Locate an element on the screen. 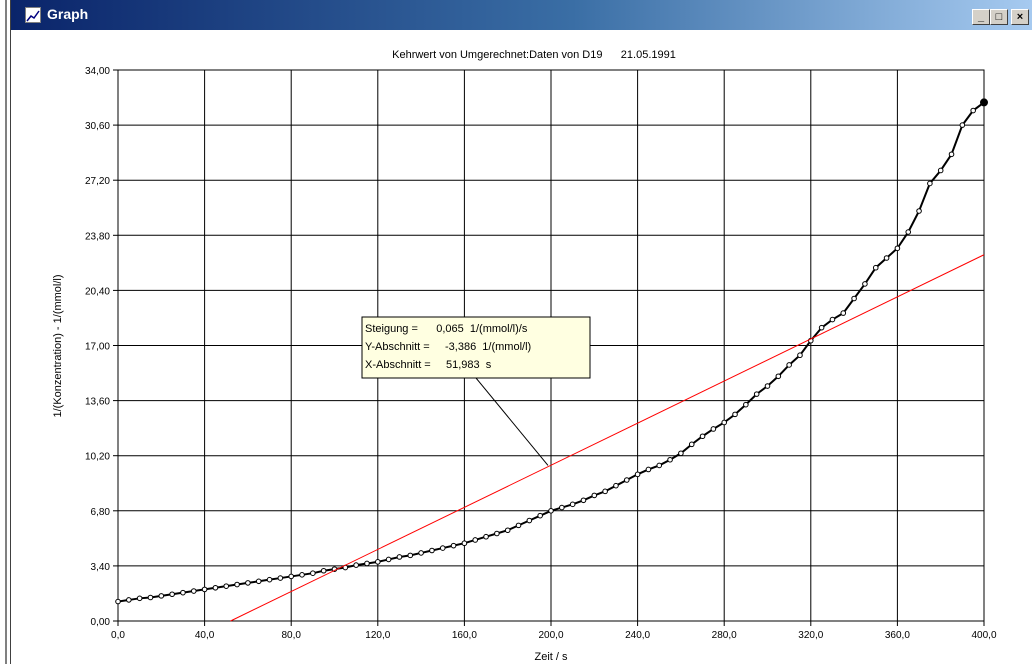 The image size is (1032, 664). x-tick-label: 120,0 is located at coordinates (377, 635).